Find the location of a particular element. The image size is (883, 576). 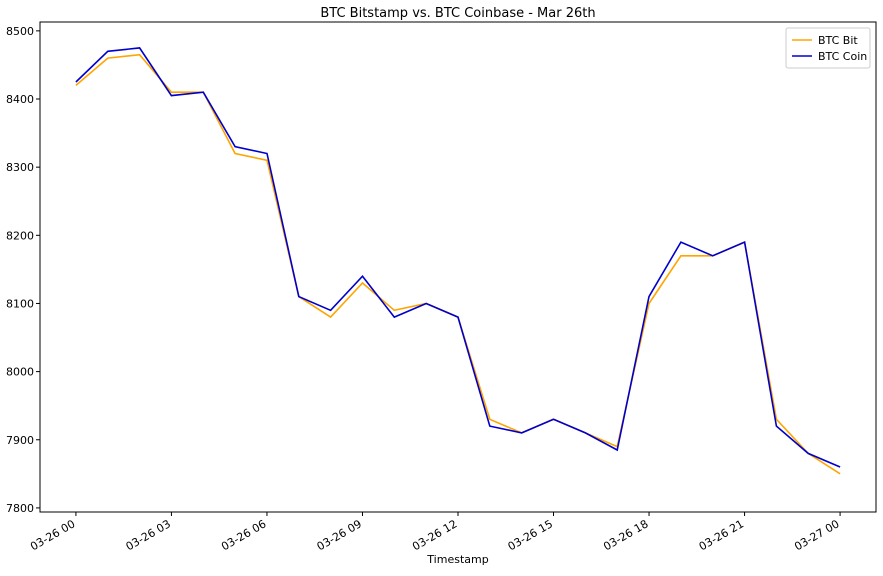

x-tick-label: 03-26 15 is located at coordinates (530, 535).